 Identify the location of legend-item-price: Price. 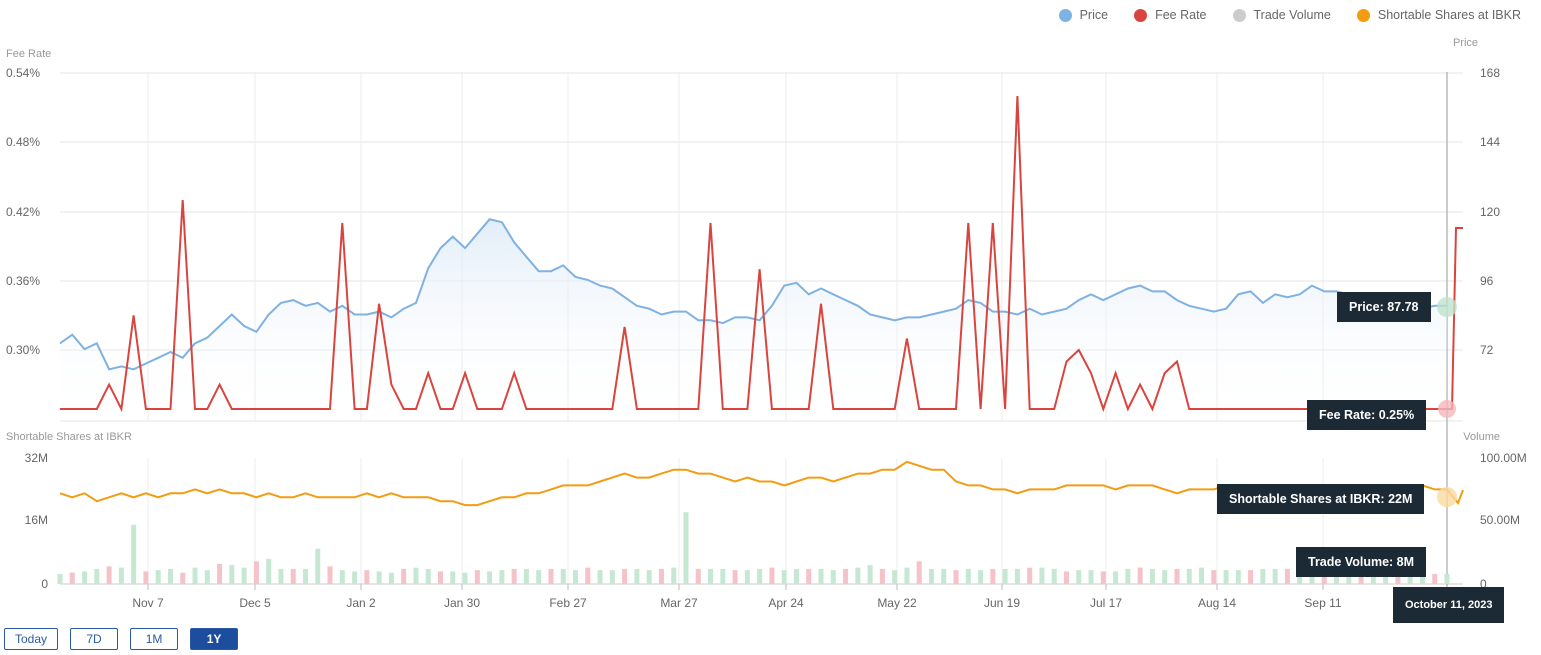
(1083, 15).